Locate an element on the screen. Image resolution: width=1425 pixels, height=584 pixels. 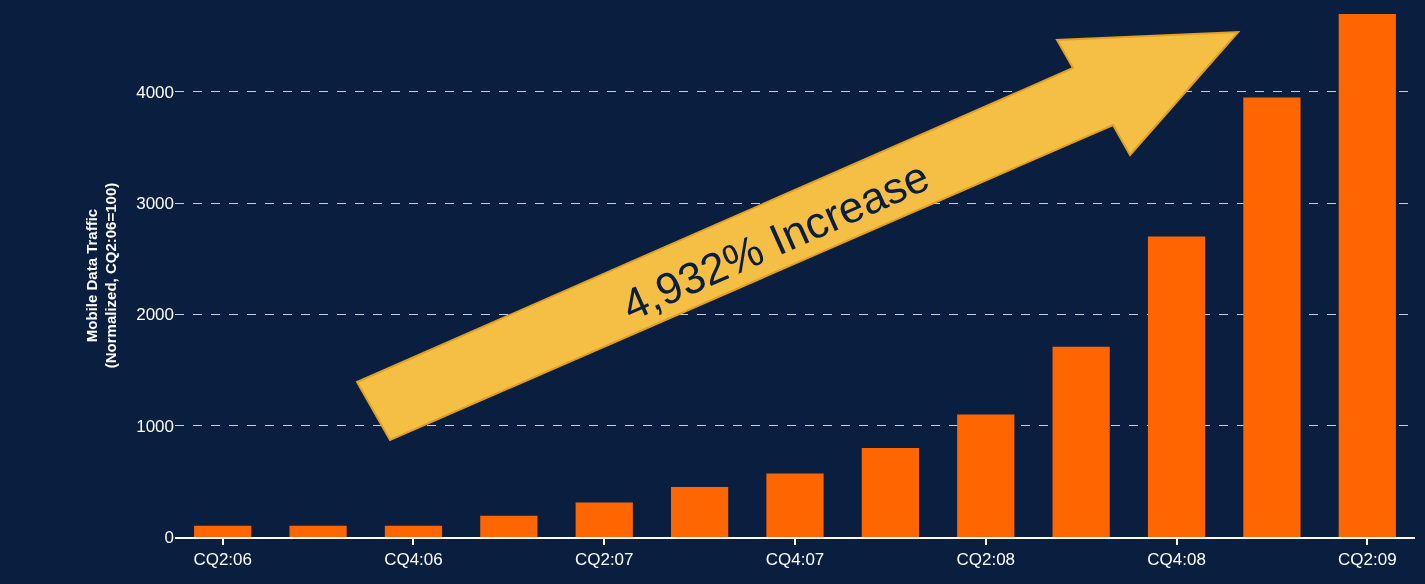
y-tick-label: 4000 is located at coordinates (155, 92).